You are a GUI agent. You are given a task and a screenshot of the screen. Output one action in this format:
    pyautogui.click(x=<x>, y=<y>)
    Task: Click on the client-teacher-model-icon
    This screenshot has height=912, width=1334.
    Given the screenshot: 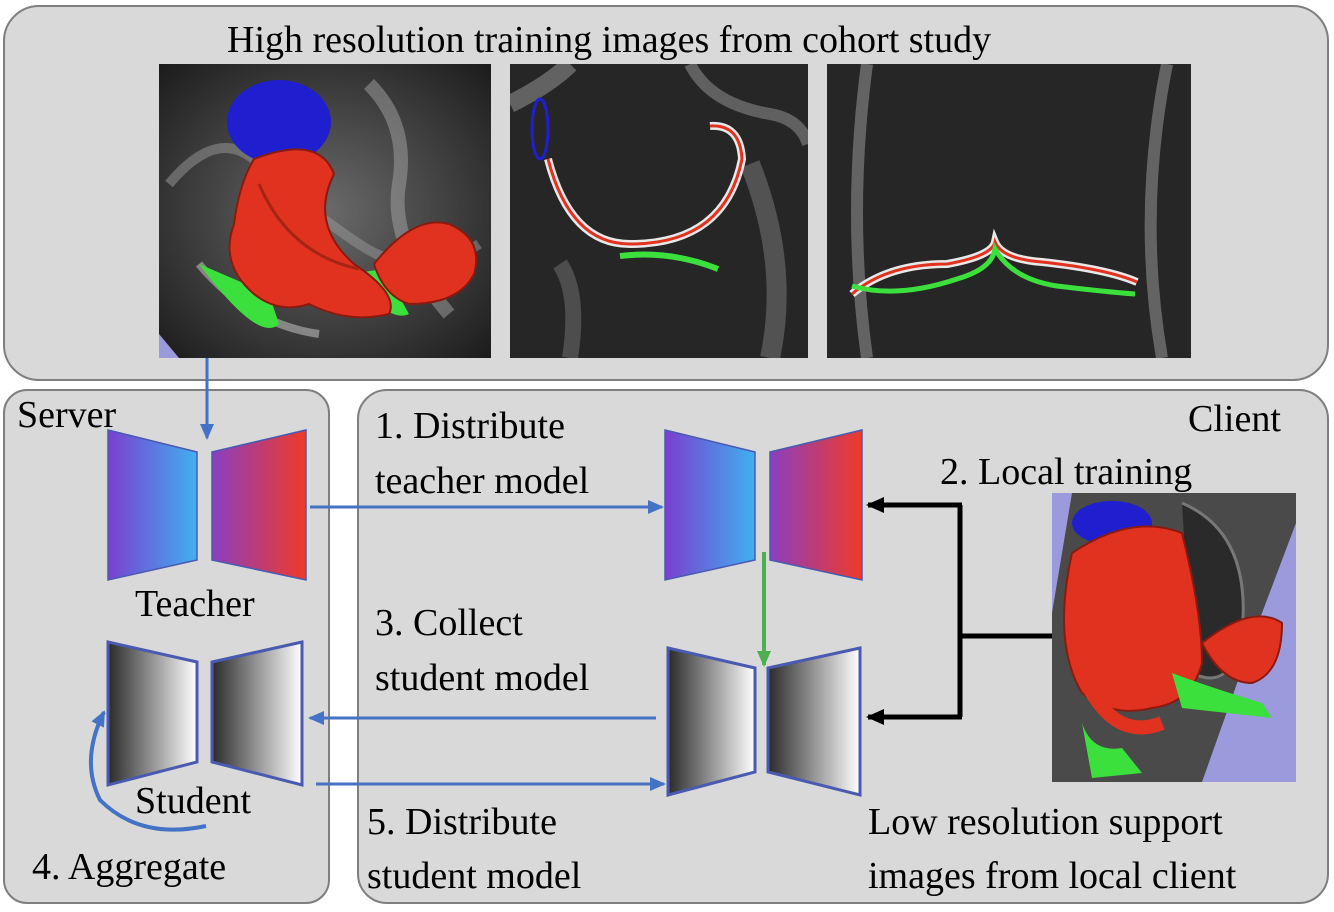 What is the action you would take?
    pyautogui.click(x=763, y=505)
    